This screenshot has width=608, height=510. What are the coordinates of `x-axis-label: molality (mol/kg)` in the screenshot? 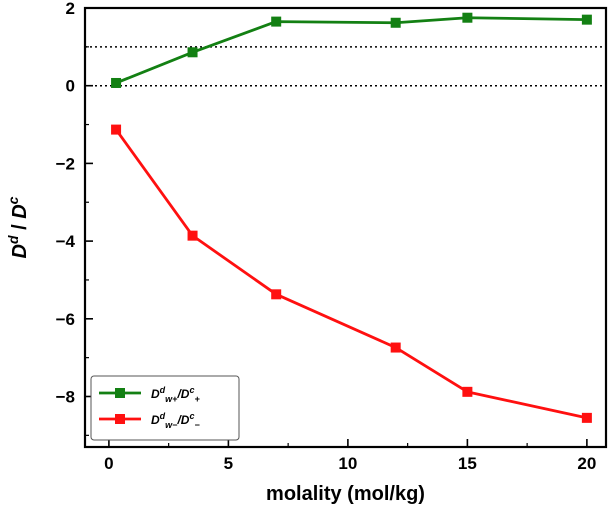 It's located at (345, 494).